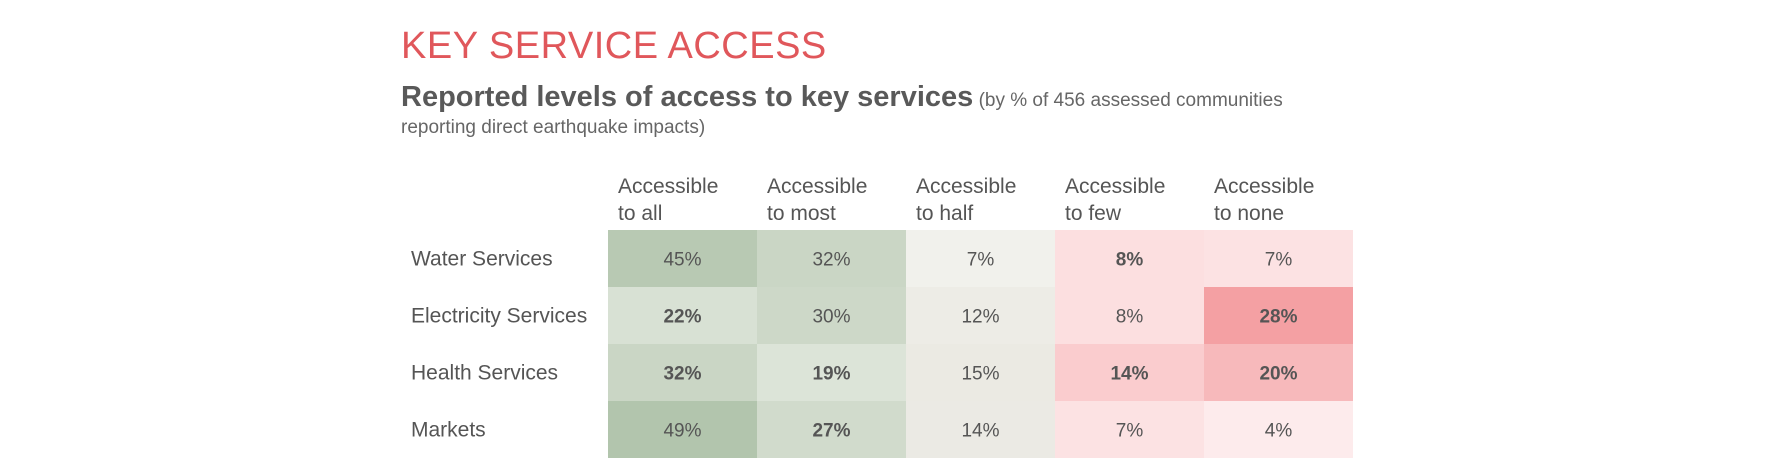  Describe the element at coordinates (668, 200) in the screenshot. I see `column-header: Accessible to all` at that location.